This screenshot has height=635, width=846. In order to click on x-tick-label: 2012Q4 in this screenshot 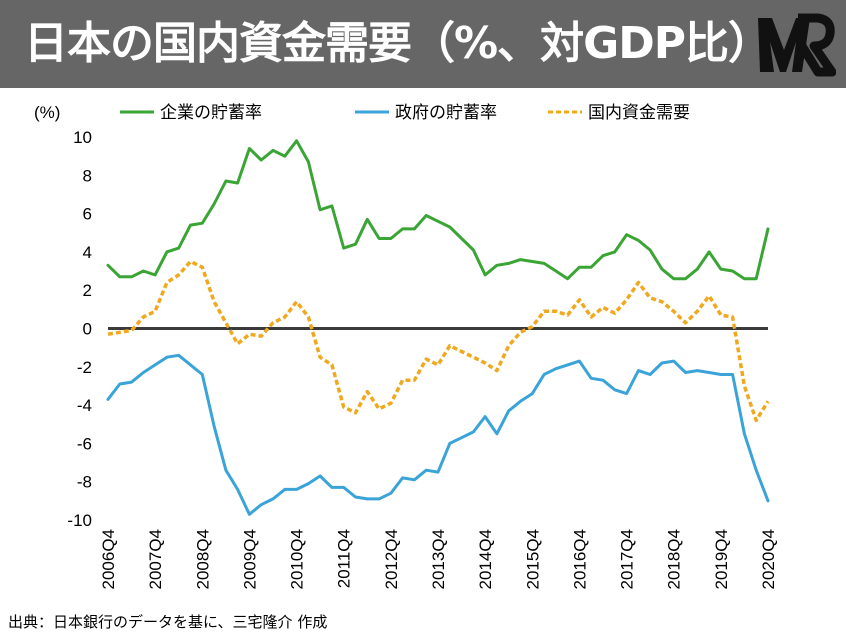, I will do `click(391, 559)`.